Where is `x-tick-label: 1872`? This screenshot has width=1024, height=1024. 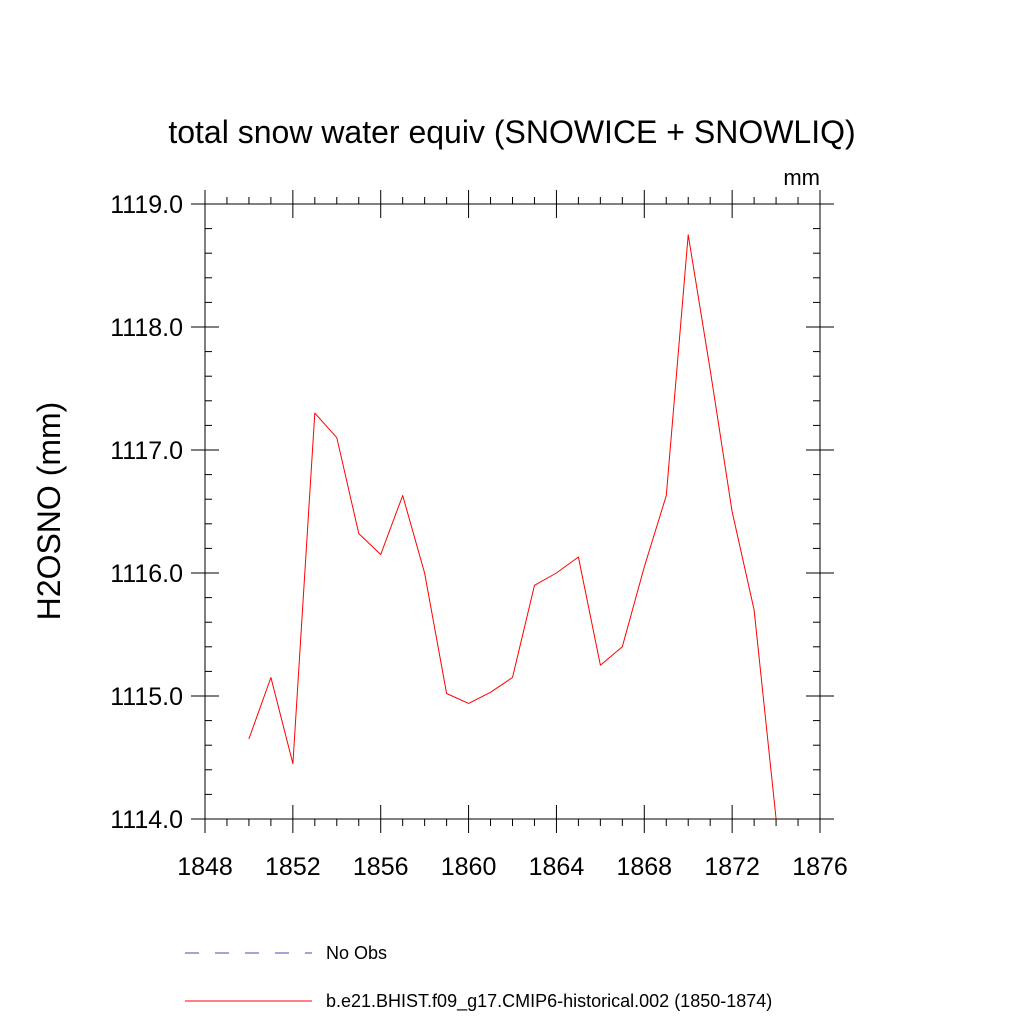 x-tick-label: 1872 is located at coordinates (732, 867).